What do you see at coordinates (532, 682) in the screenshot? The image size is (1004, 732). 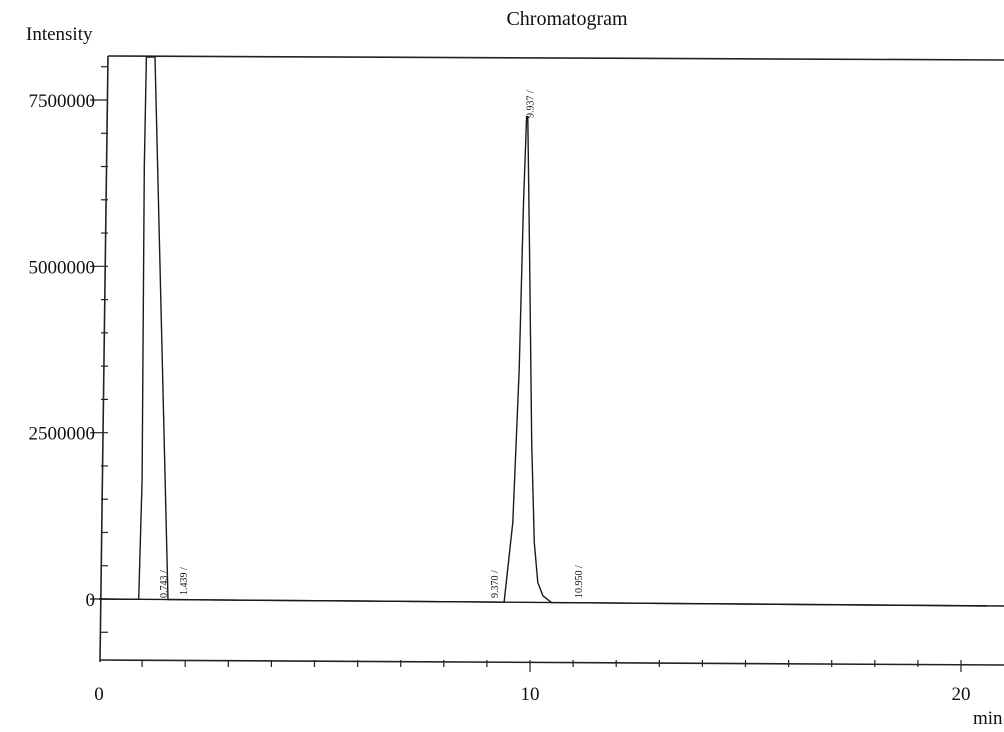 I see `x-axis-ticks: 0 10 20` at bounding box center [532, 682].